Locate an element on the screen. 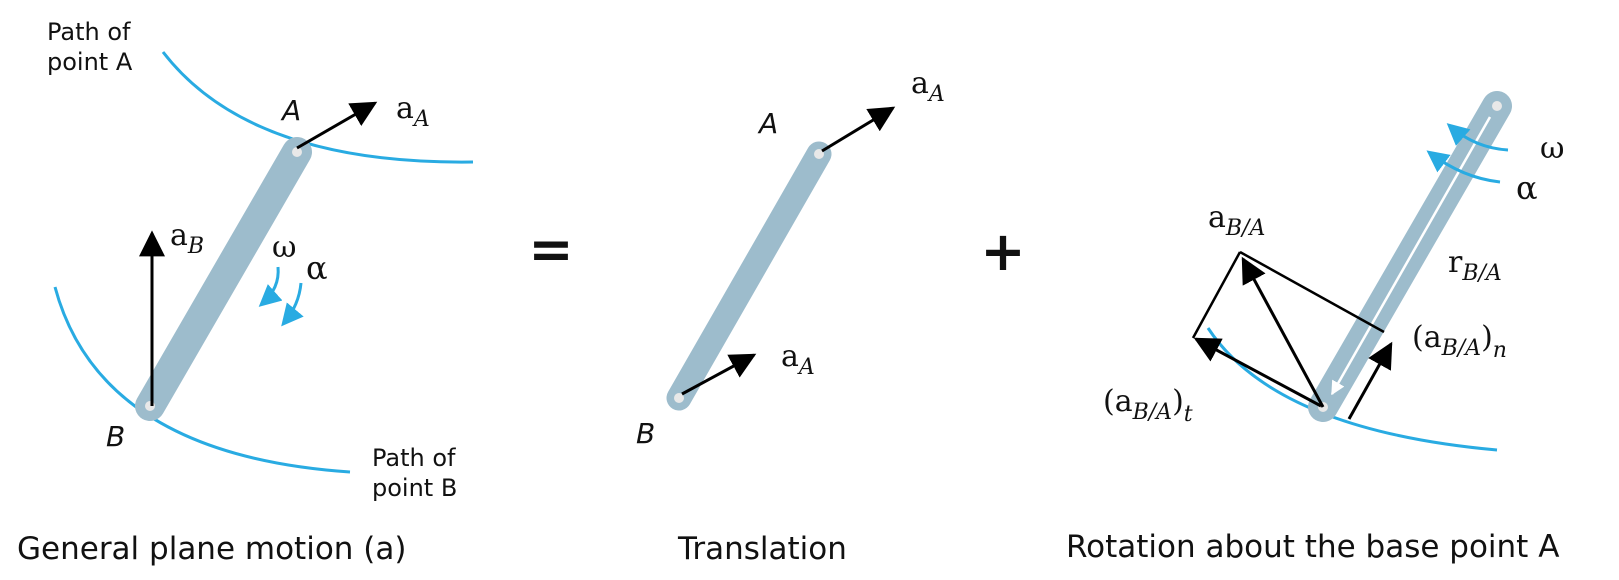  accel-ba-normal-label: (aB/A)n is located at coordinates (1459, 341).